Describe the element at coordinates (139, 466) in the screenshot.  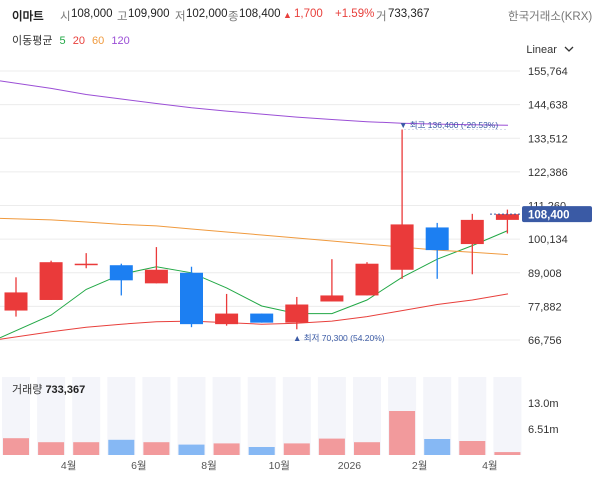
I see `x-tick-label: 6월` at that location.